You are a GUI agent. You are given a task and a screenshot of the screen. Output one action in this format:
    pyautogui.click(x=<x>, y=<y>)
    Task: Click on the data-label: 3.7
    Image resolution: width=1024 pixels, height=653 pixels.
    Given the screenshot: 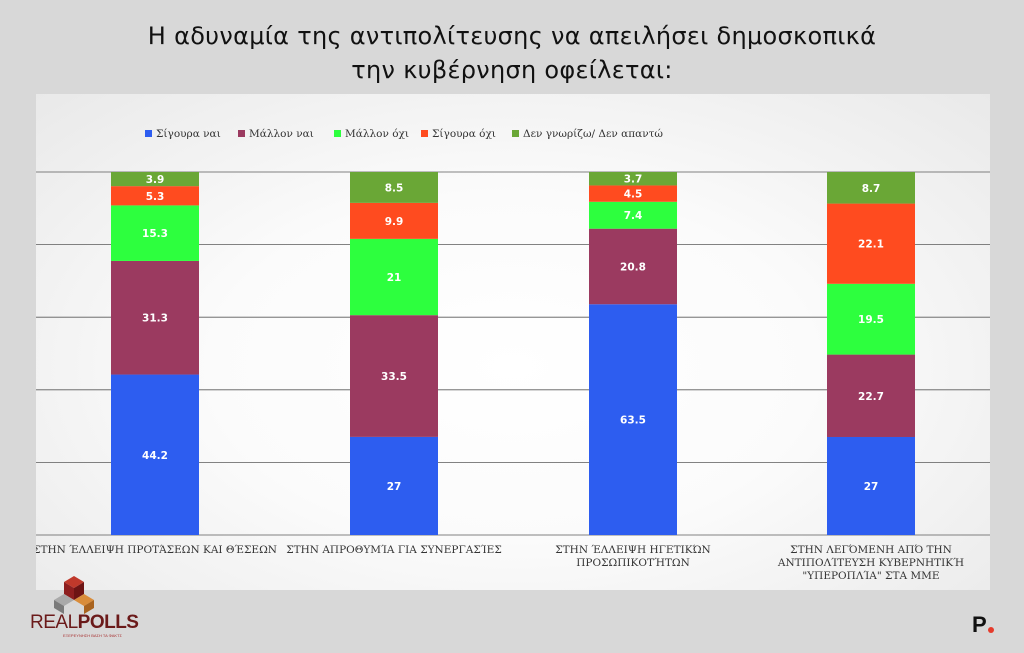 What is the action you would take?
    pyautogui.click(x=633, y=180)
    